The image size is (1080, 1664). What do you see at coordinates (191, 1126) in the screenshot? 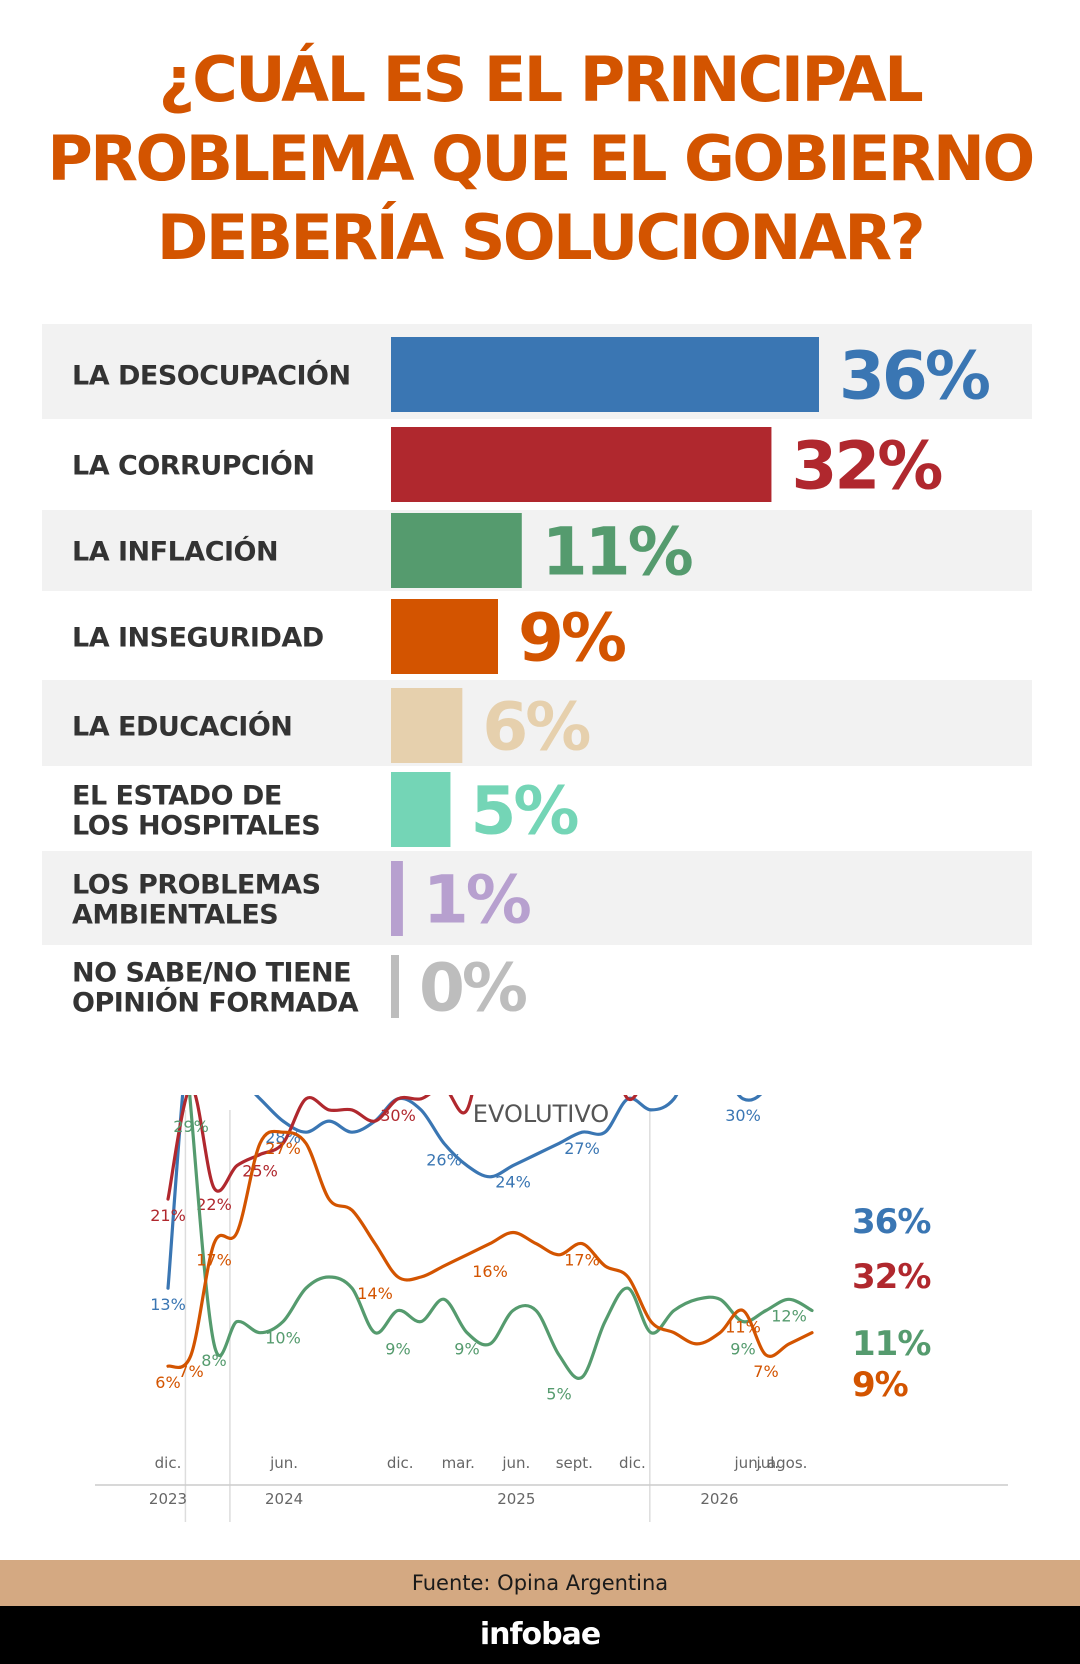
I see `point-label: 29%` at bounding box center [191, 1126].